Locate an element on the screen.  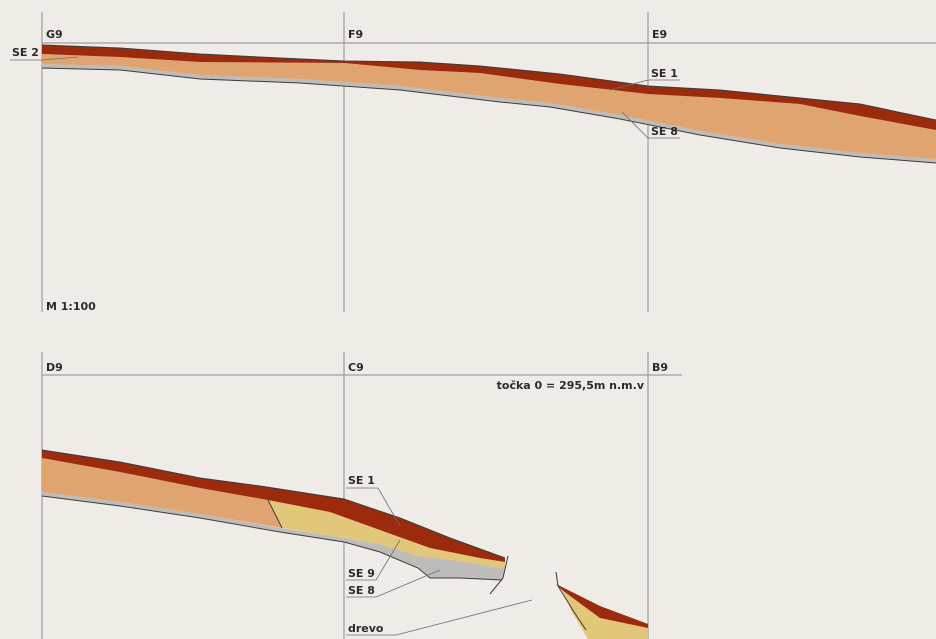
layer-se1-right is located at coordinates (602, 606).